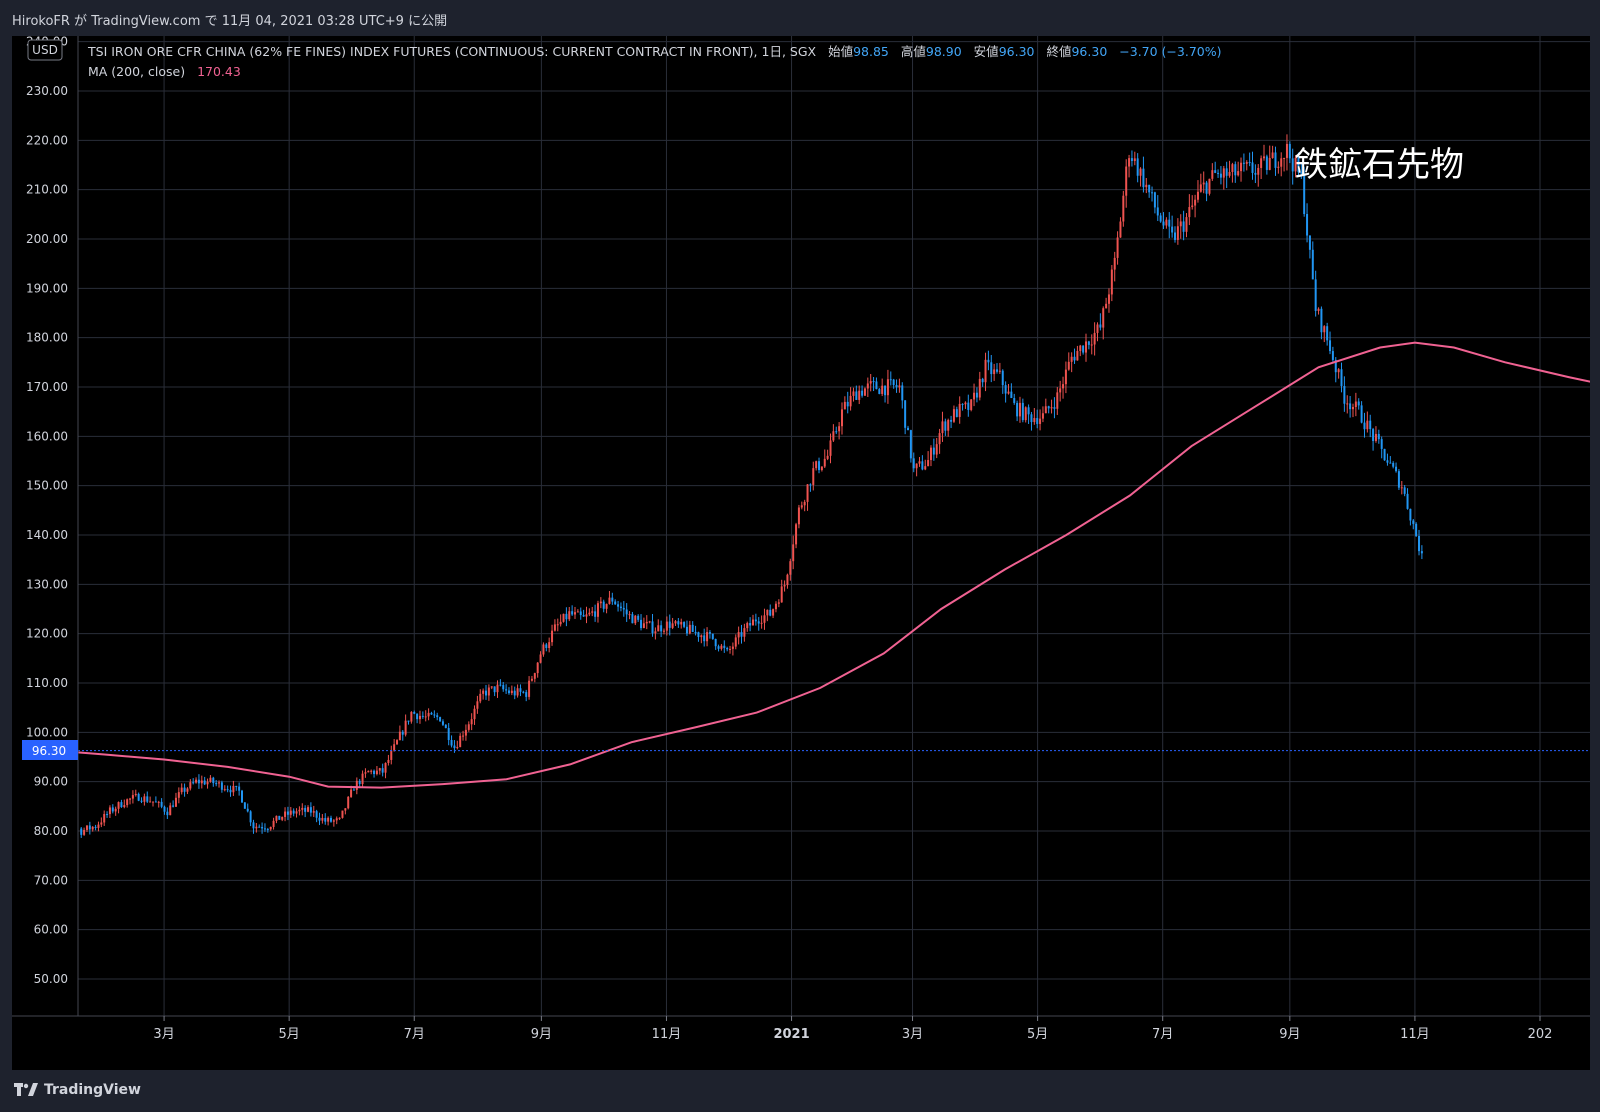 The image size is (1600, 1112). What do you see at coordinates (986, 51) in the screenshot?
I see `ohlc-low-label: 安値` at bounding box center [986, 51].